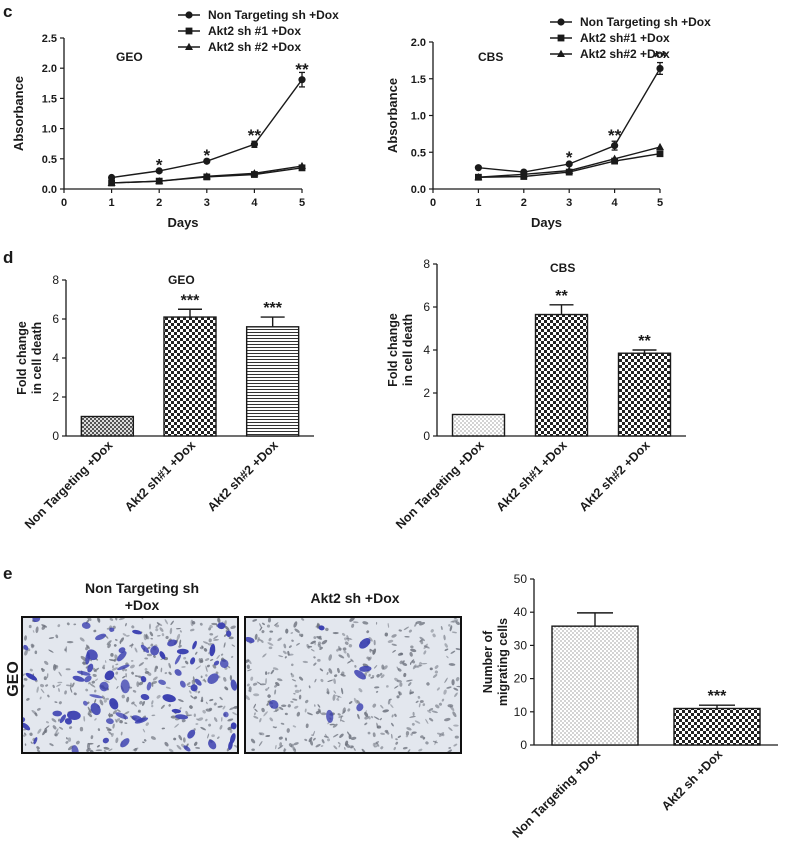  What do you see at coordinates (353, 685) in the screenshot?
I see `micrograph-akt2` at bounding box center [353, 685].